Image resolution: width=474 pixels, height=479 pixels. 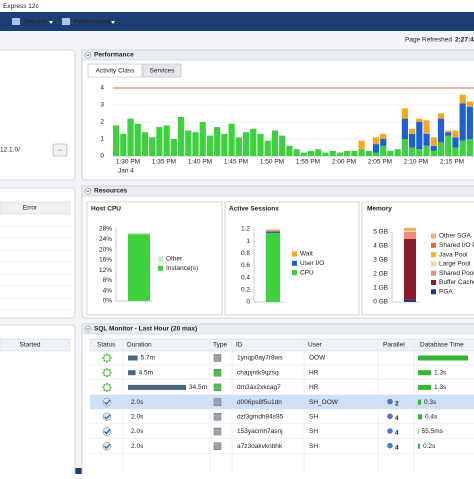 What do you see at coordinates (394, 345) in the screenshot?
I see `column-header: Parallel` at bounding box center [394, 345].